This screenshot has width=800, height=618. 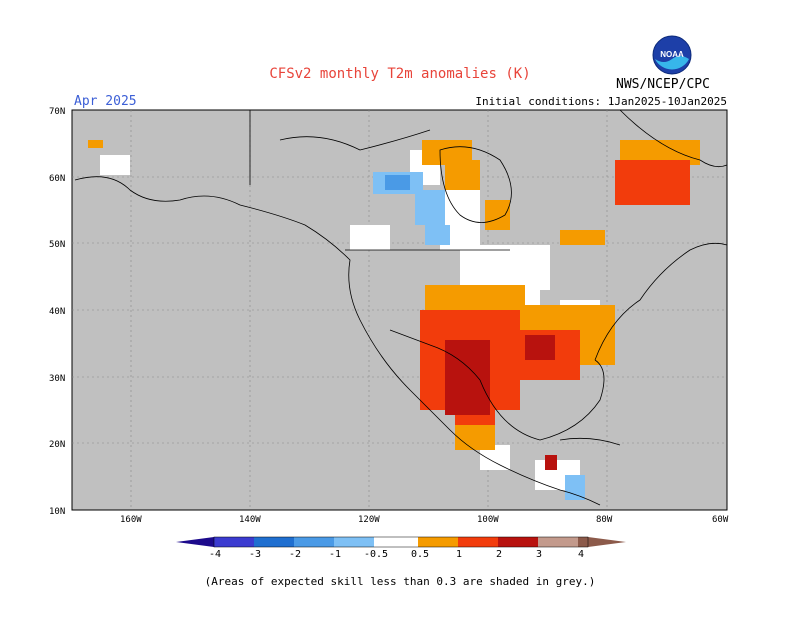 What do you see at coordinates (376, 554) in the screenshot?
I see `colorbar-label: -0.5` at bounding box center [376, 554].